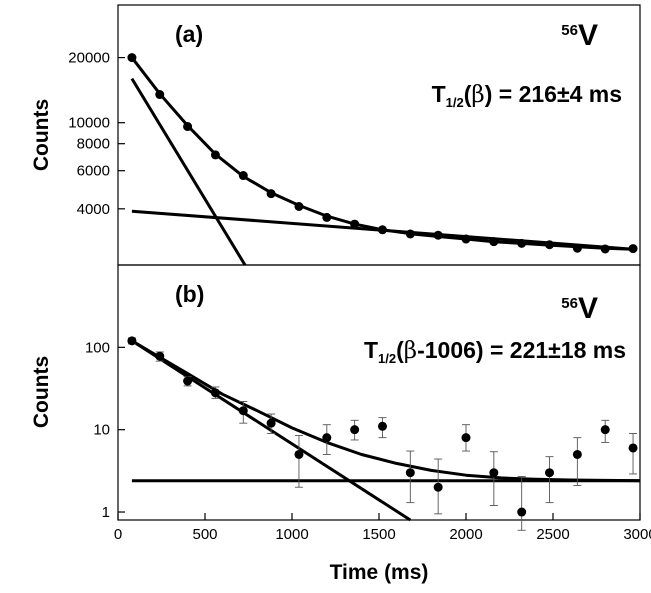 This screenshot has height=593, width=651. I want to click on panel-b-hl-char: β, so click(410, 351).